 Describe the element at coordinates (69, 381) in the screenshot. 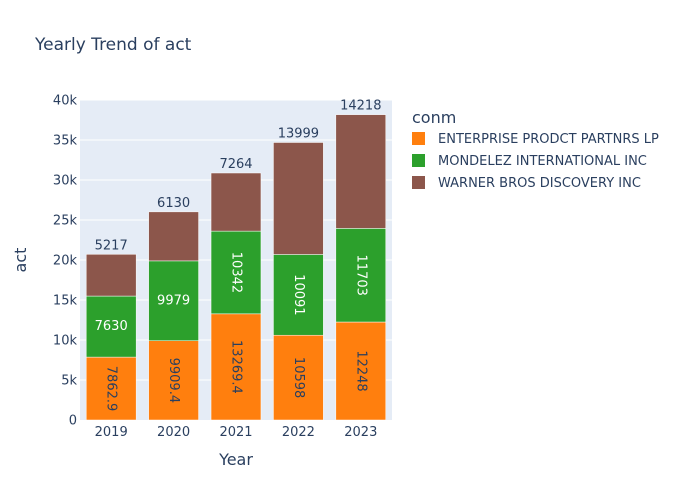

I see `y-tick-label: 5k` at that location.